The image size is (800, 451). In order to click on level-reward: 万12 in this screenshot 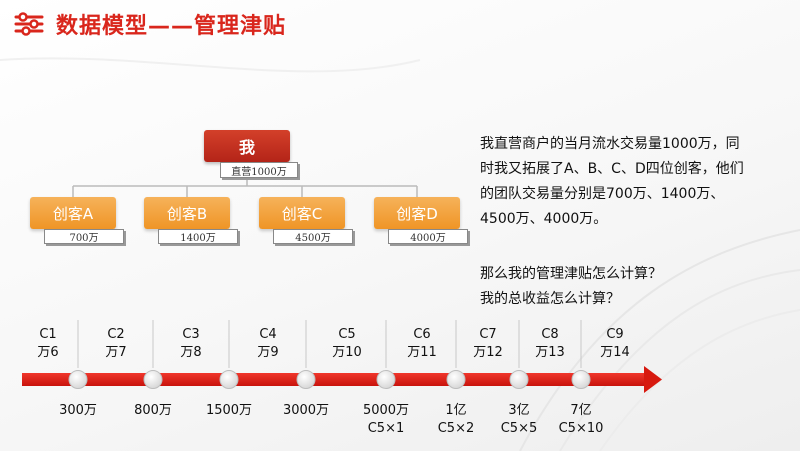, I will do `click(488, 352)`.